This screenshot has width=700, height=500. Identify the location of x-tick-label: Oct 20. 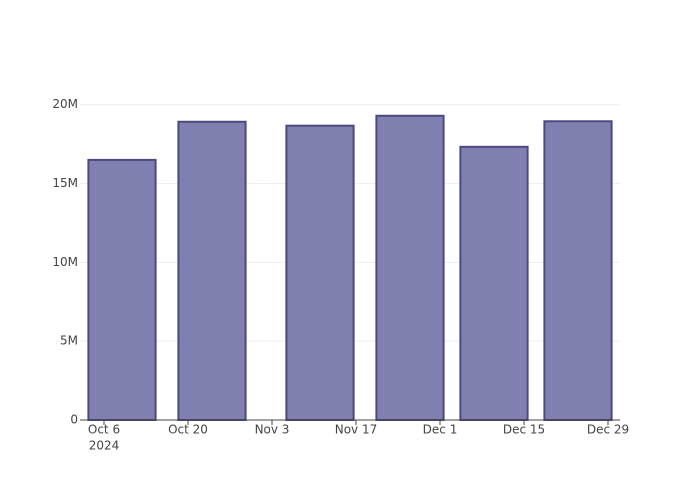
(188, 430).